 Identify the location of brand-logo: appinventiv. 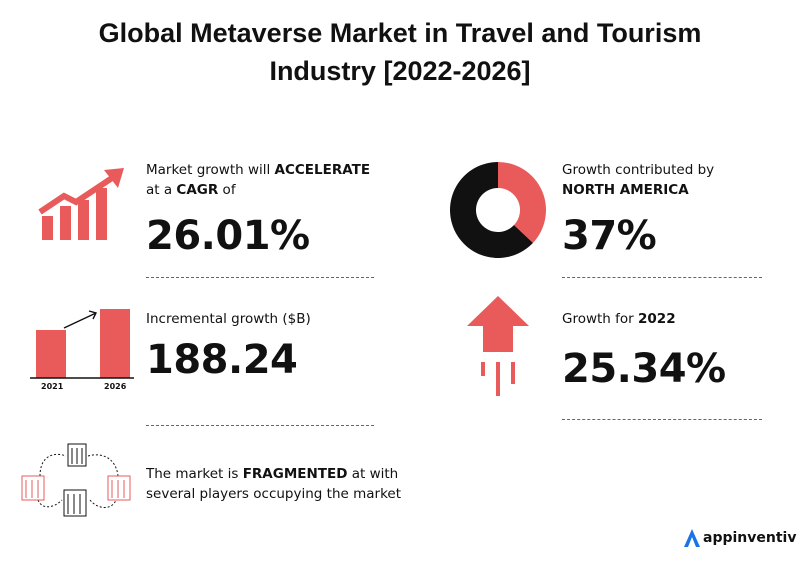
(740, 538).